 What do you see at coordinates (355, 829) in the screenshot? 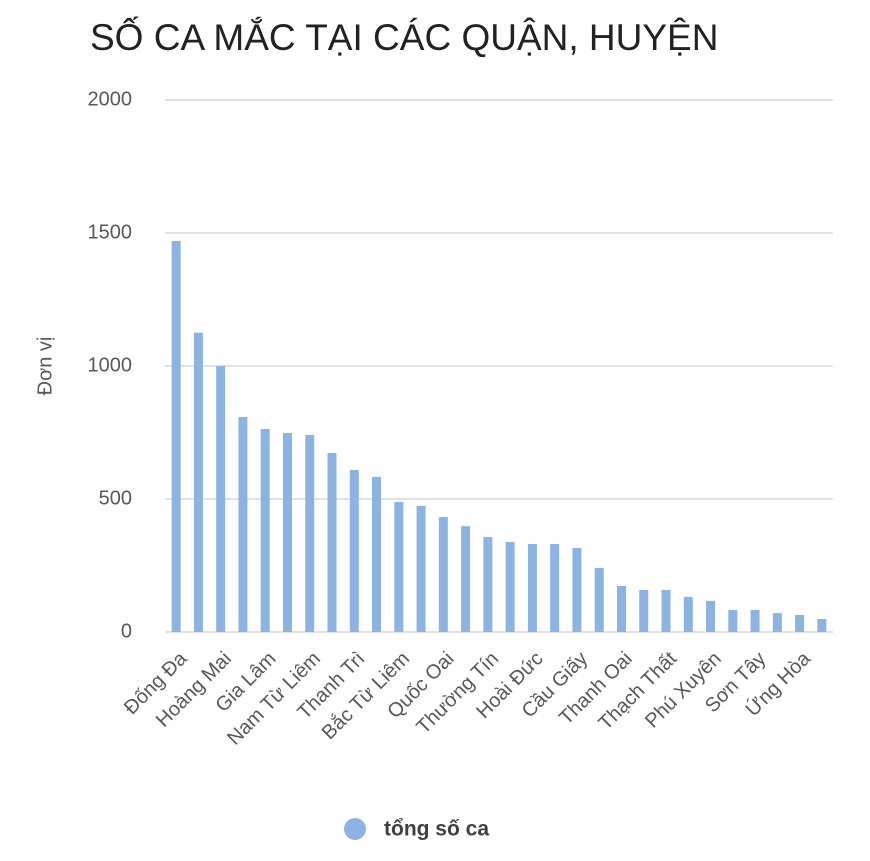
I see `legend-marker` at bounding box center [355, 829].